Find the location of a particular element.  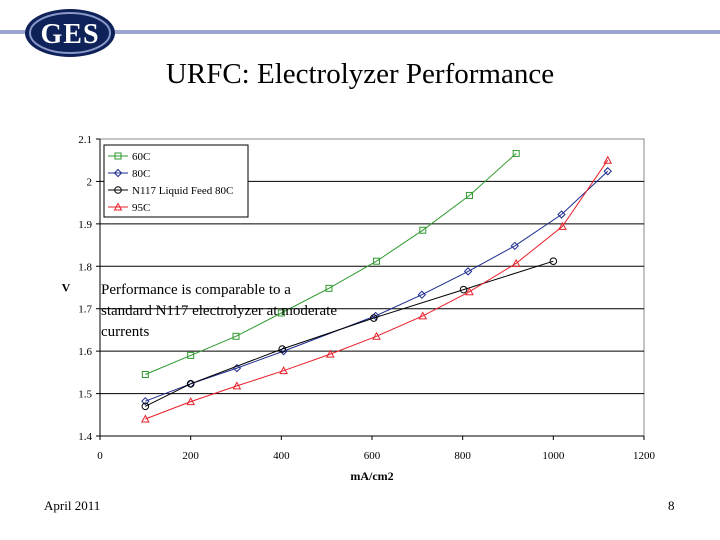

legend: 60C 80C N117 Liquid Feed 80C 95C is located at coordinates (176, 181).